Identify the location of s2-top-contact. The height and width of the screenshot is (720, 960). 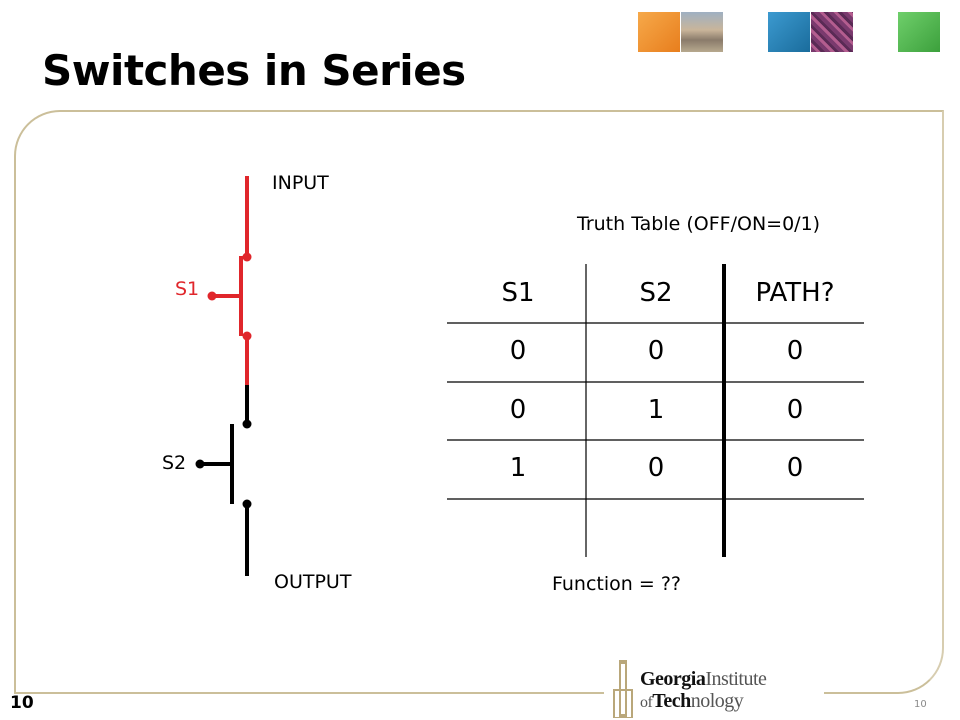
(247, 424).